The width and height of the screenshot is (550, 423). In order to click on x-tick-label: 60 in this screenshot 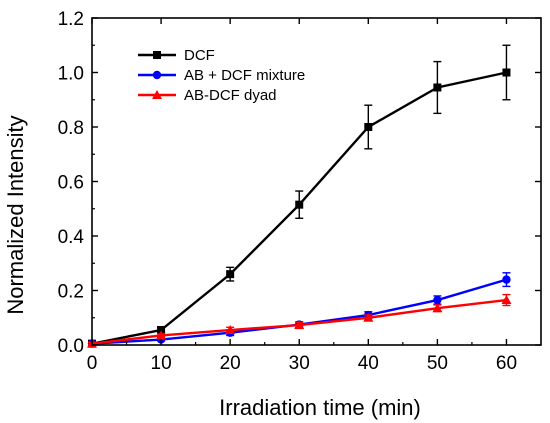, I will do `click(506, 363)`.